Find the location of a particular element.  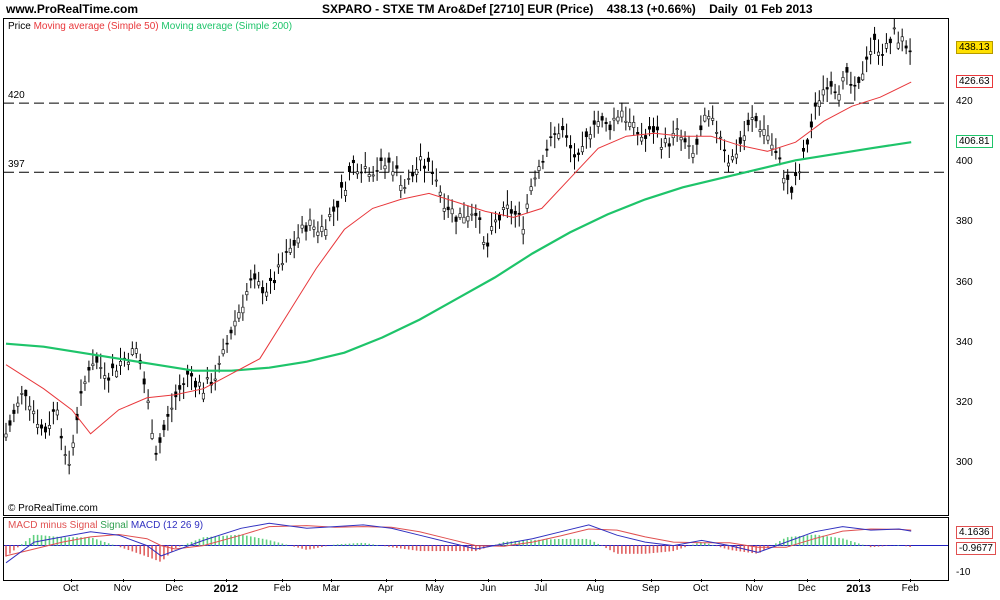

macd-axis: 4.1636 -0.9677 -10 is located at coordinates (974, 548).